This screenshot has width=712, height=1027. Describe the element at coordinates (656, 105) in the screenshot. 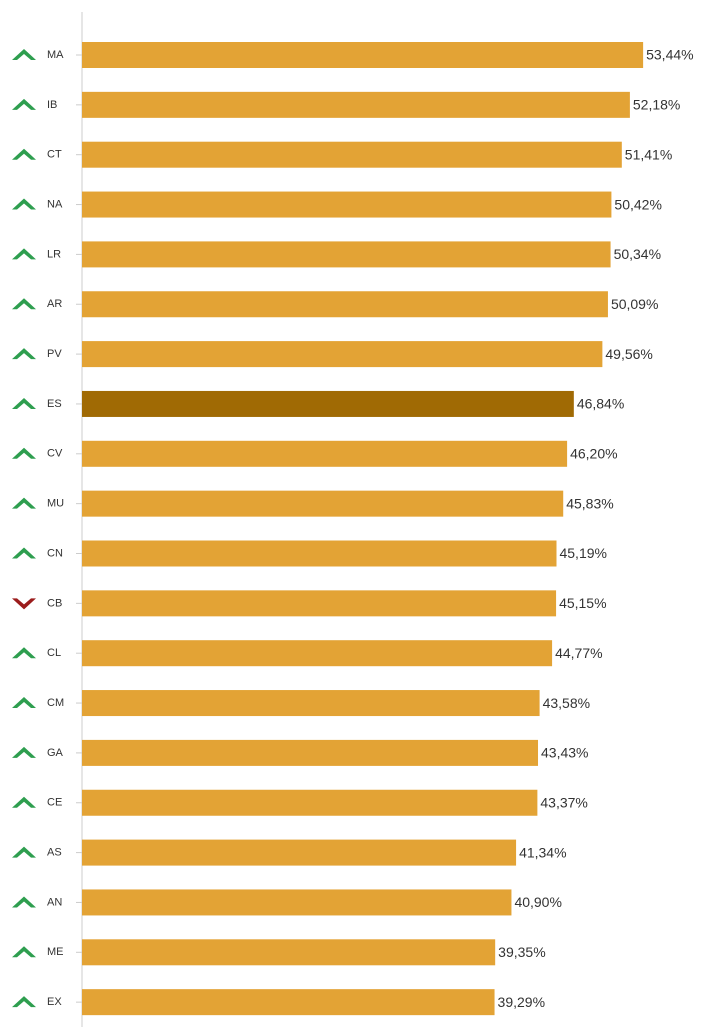

I see `value-label: 52,18%` at that location.